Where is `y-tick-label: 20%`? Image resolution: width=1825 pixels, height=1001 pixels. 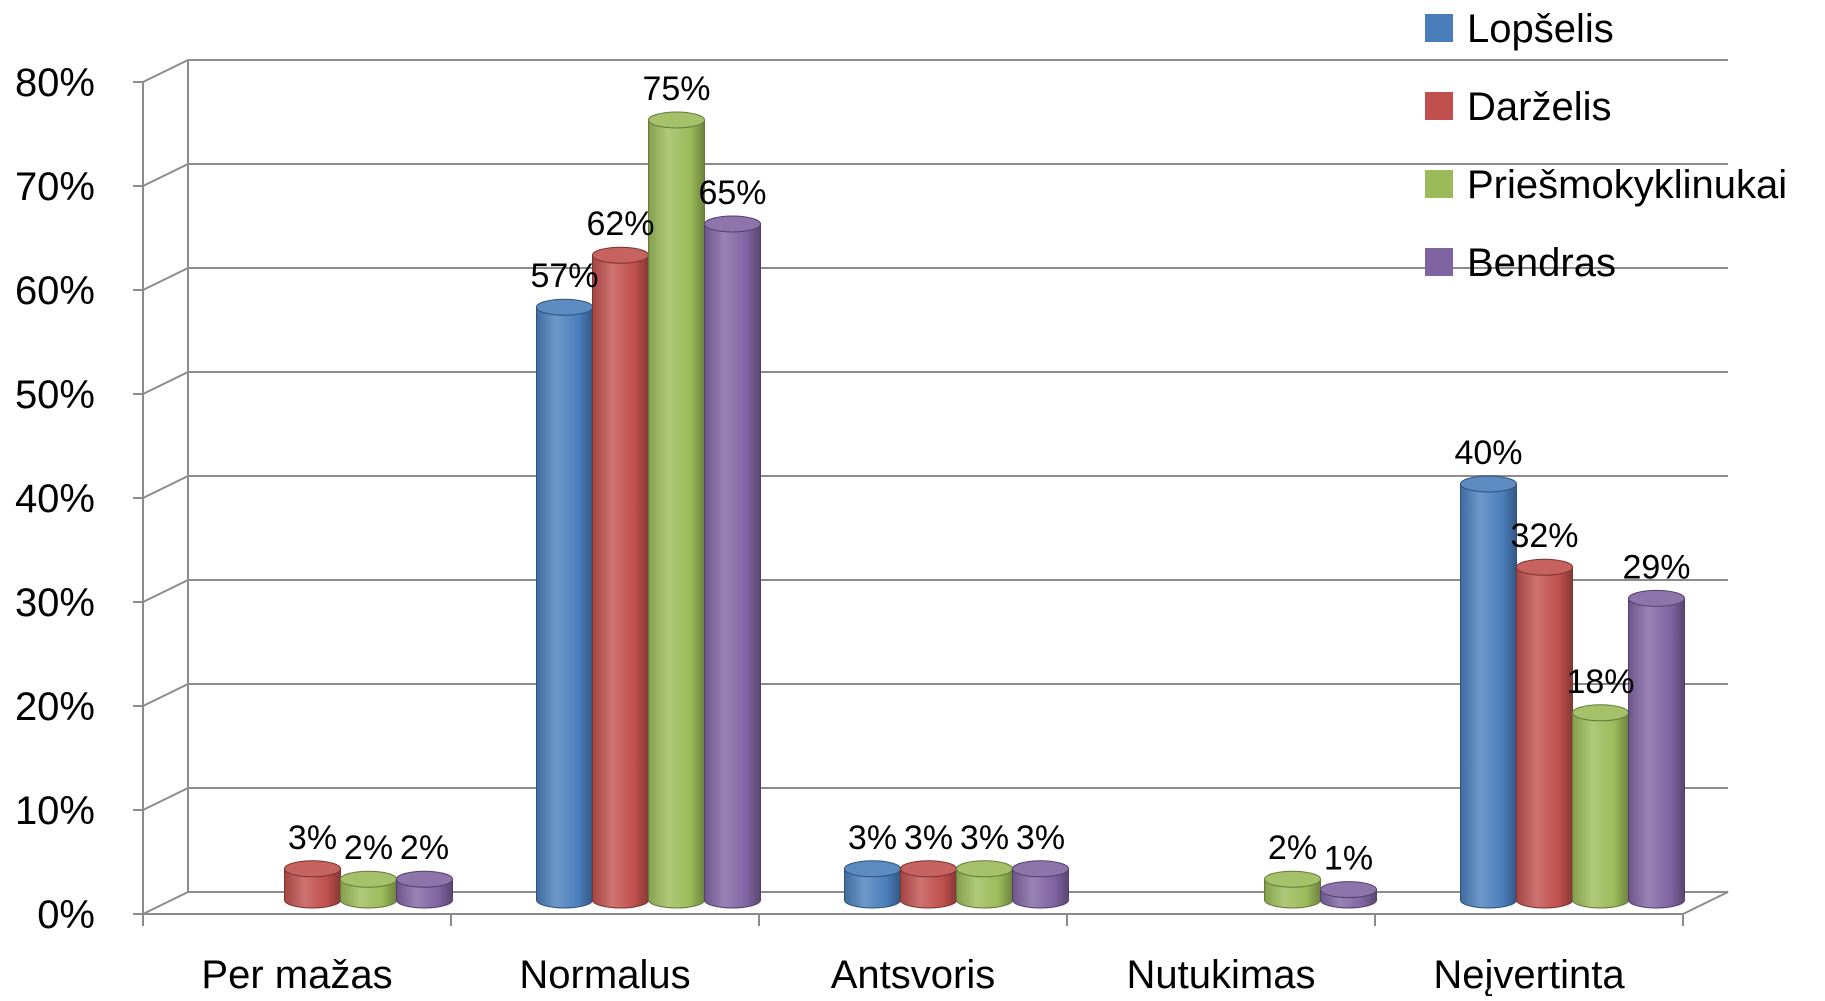 y-tick-label: 20% is located at coordinates (55, 707).